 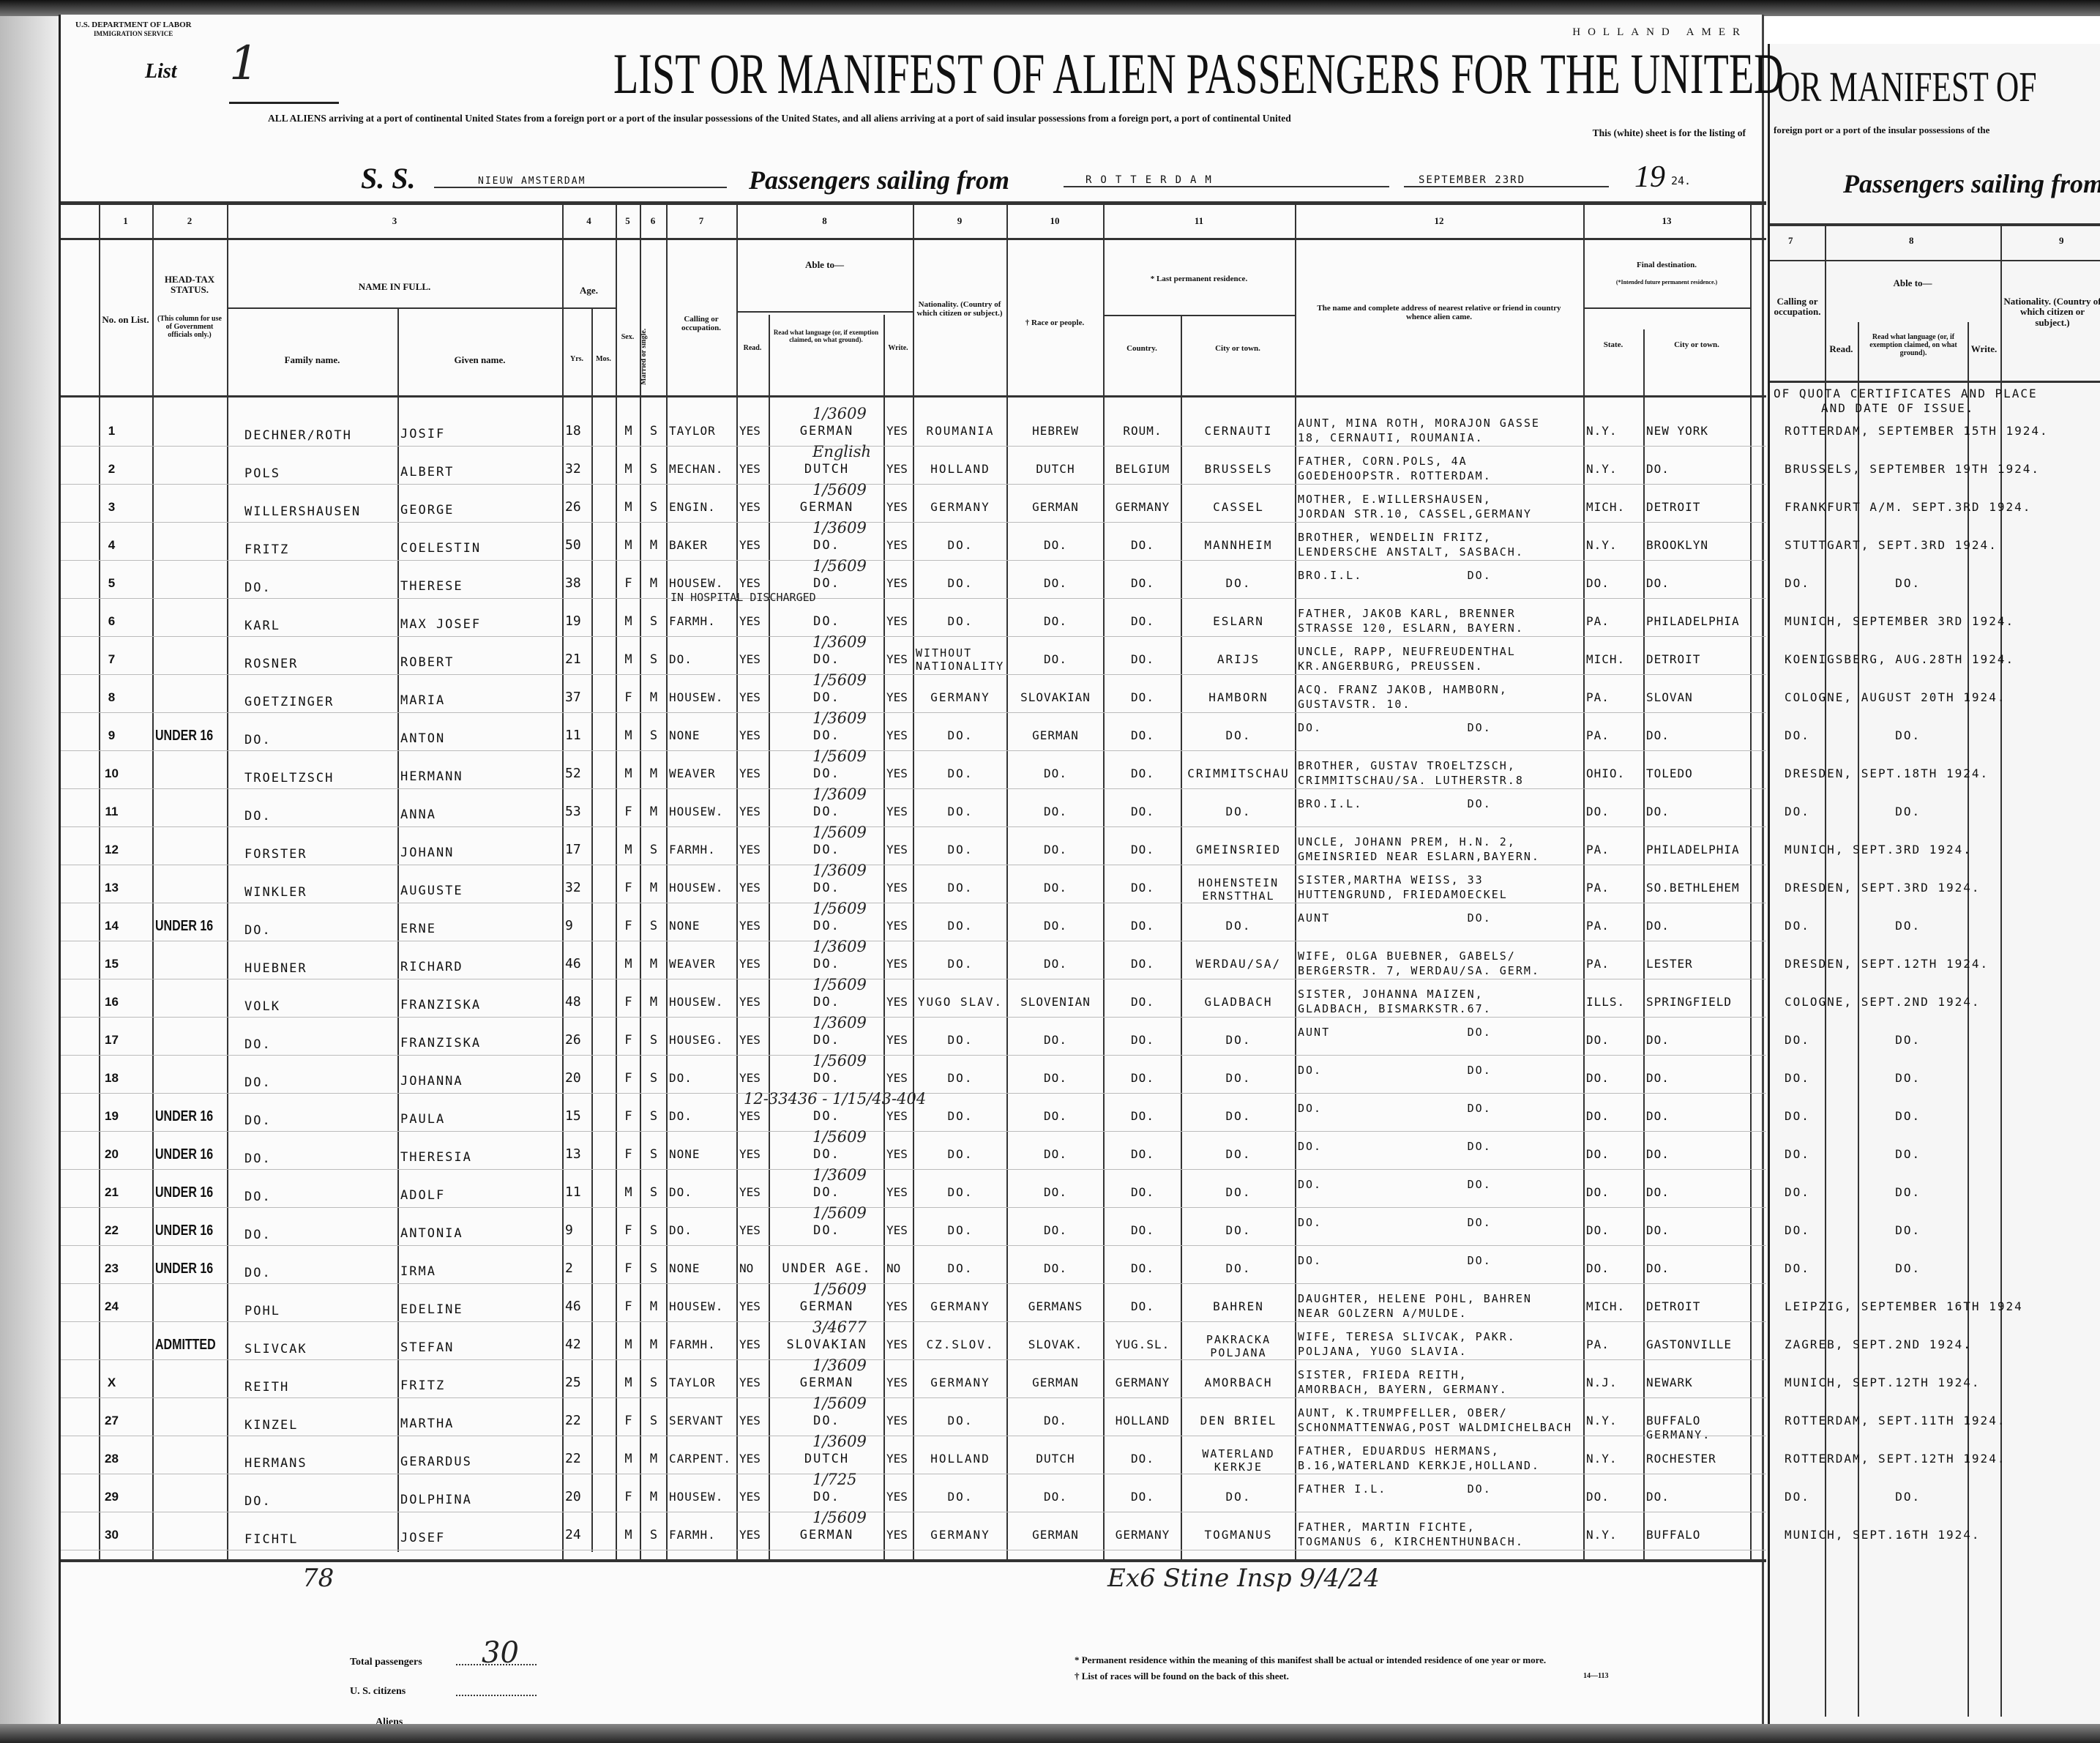 I want to click on header-no: No. on List., so click(x=125, y=319).